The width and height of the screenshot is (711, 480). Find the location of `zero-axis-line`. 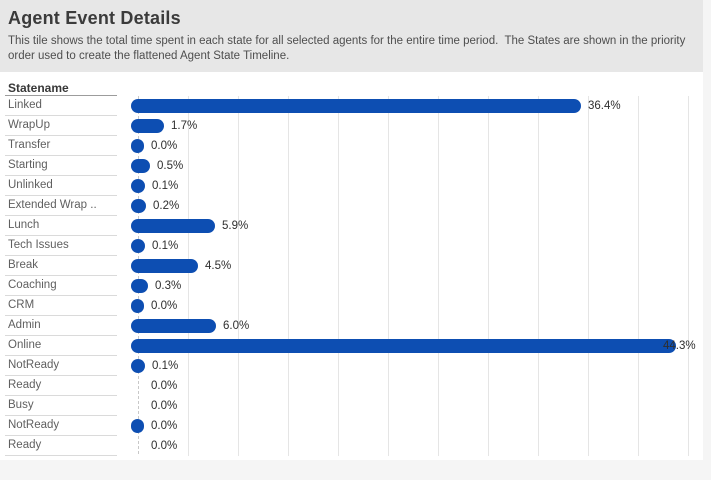

zero-axis-line is located at coordinates (138, 276).